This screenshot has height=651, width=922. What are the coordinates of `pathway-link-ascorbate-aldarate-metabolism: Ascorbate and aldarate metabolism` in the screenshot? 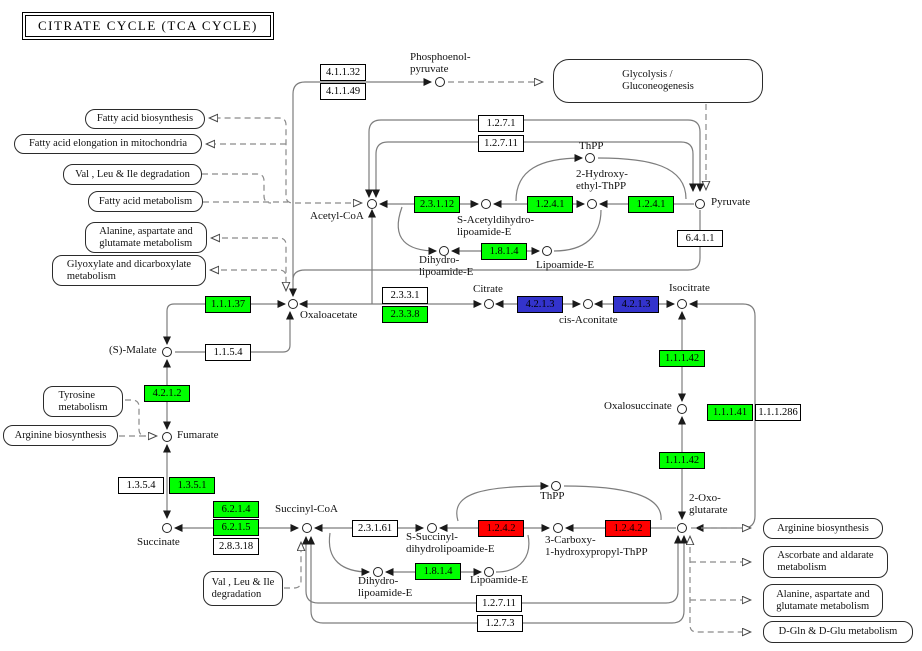 It's located at (825, 562).